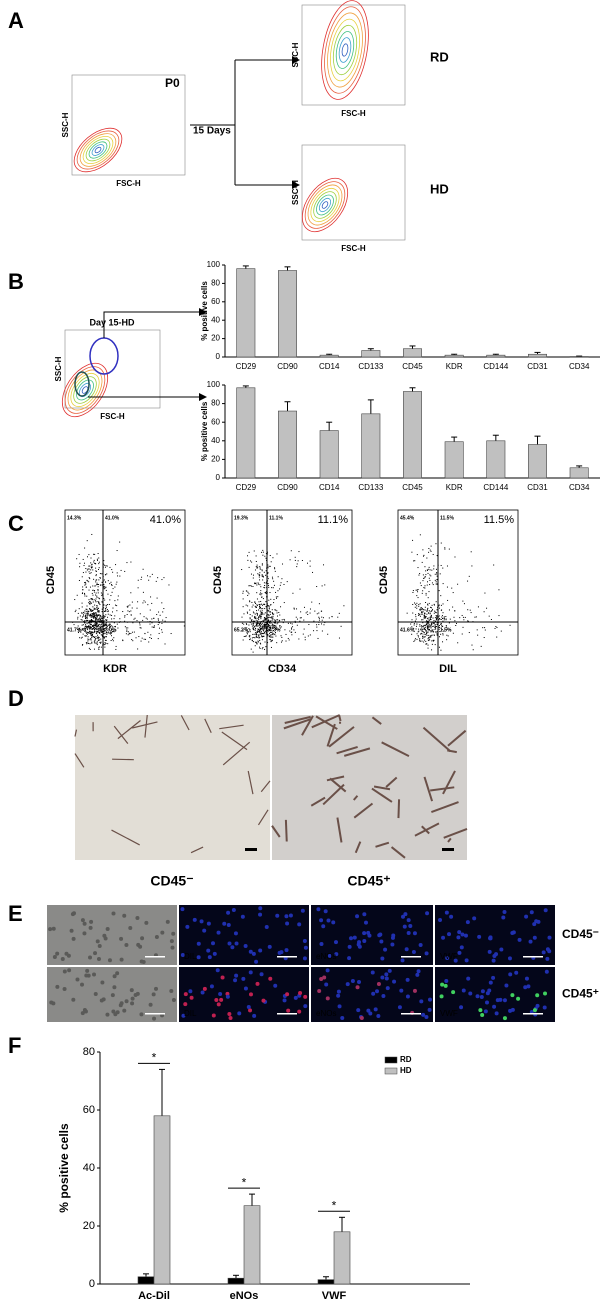 This screenshot has height=1313, width=604. Describe the element at coordinates (446, 630) in the screenshot. I see `quadrant-label: 1.5%` at that location.